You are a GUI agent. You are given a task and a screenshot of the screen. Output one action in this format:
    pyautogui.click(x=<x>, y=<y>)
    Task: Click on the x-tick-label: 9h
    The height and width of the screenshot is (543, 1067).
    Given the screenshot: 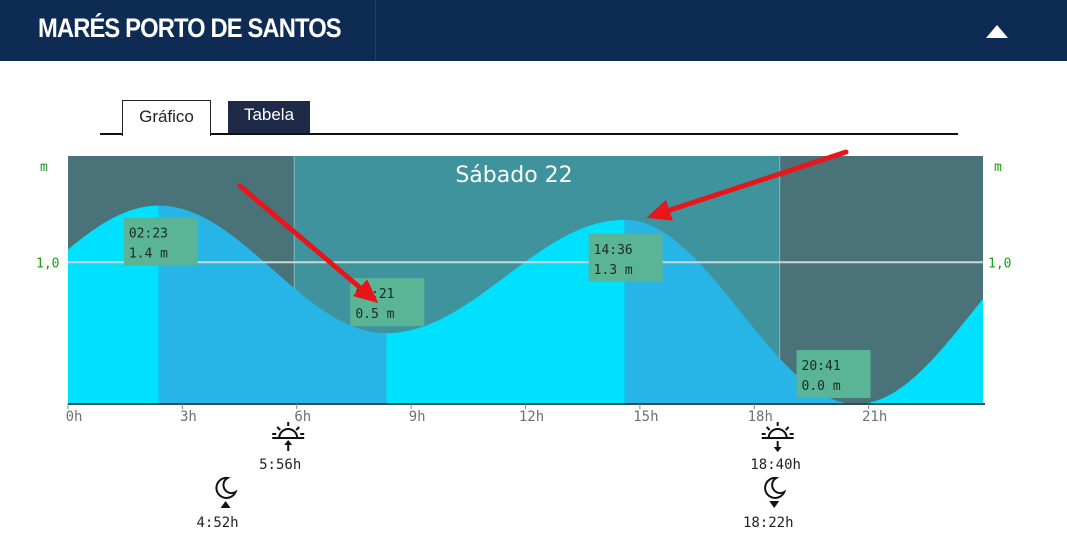 What is the action you would take?
    pyautogui.click(x=417, y=417)
    